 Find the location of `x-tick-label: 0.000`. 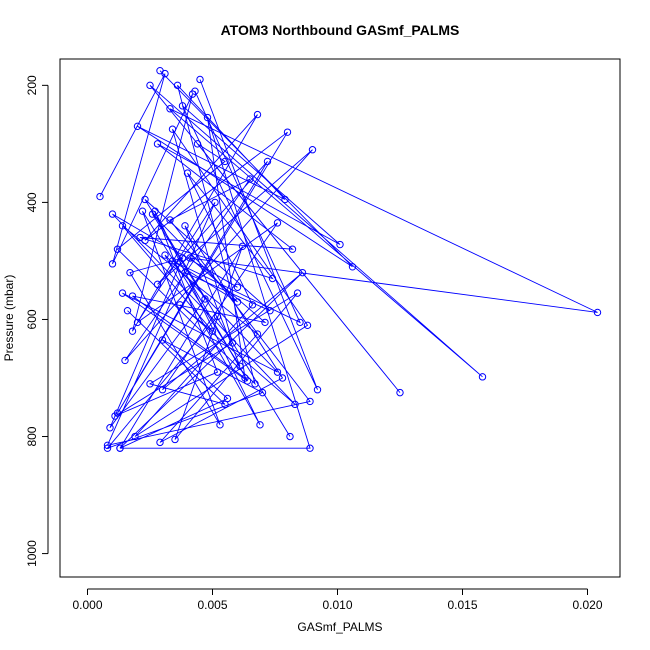

x-tick-label: 0.000 is located at coordinates (87, 605).